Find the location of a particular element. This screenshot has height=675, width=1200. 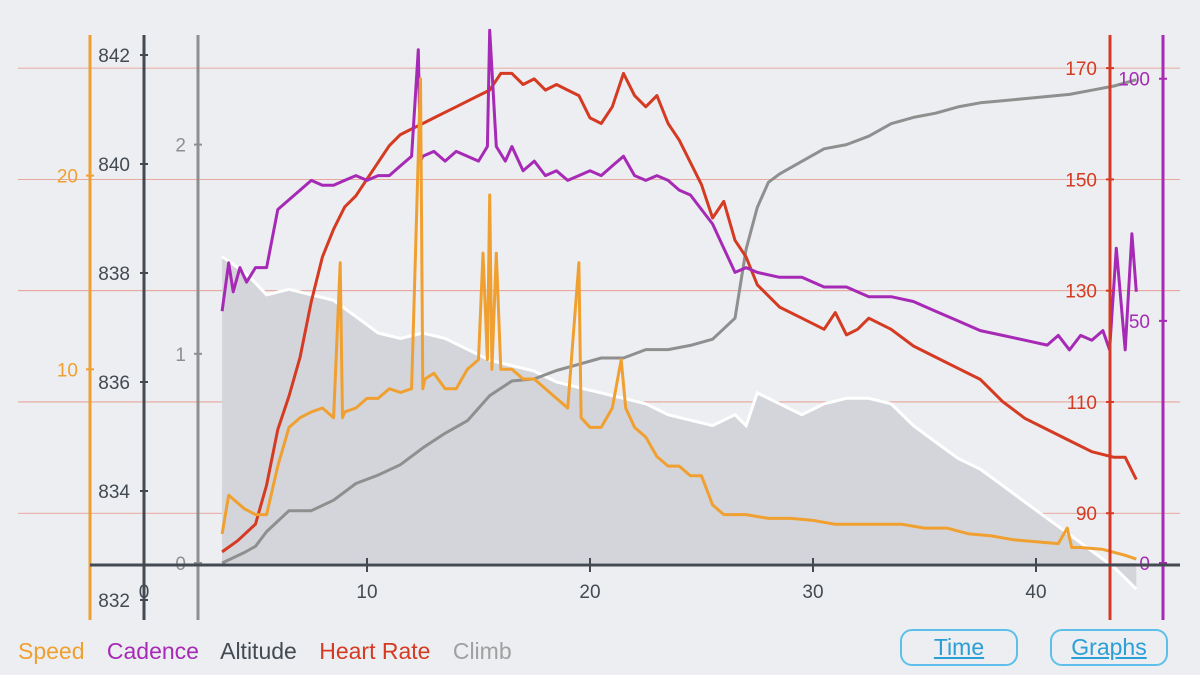

speed-tick-label: 10 is located at coordinates (67, 370).